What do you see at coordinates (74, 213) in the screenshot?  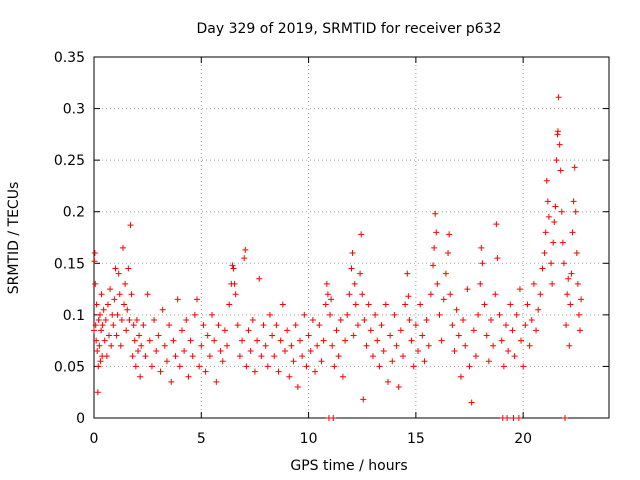 I see `y-tick-label: 0.2` at bounding box center [74, 213].